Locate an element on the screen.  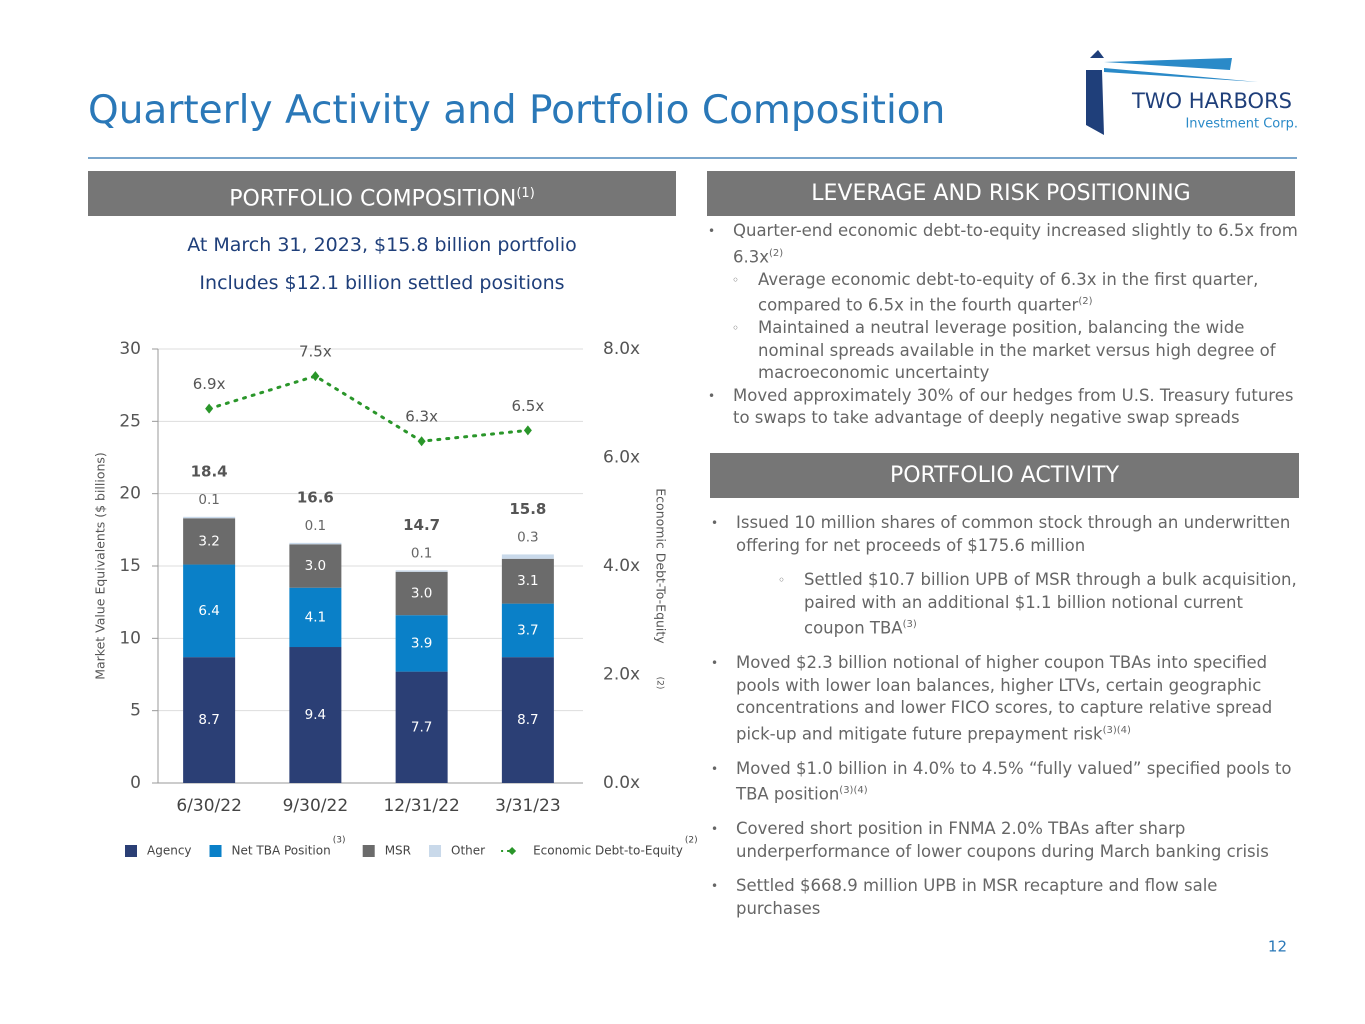
y2-tick-label: 8.0x is located at coordinates (621, 349).